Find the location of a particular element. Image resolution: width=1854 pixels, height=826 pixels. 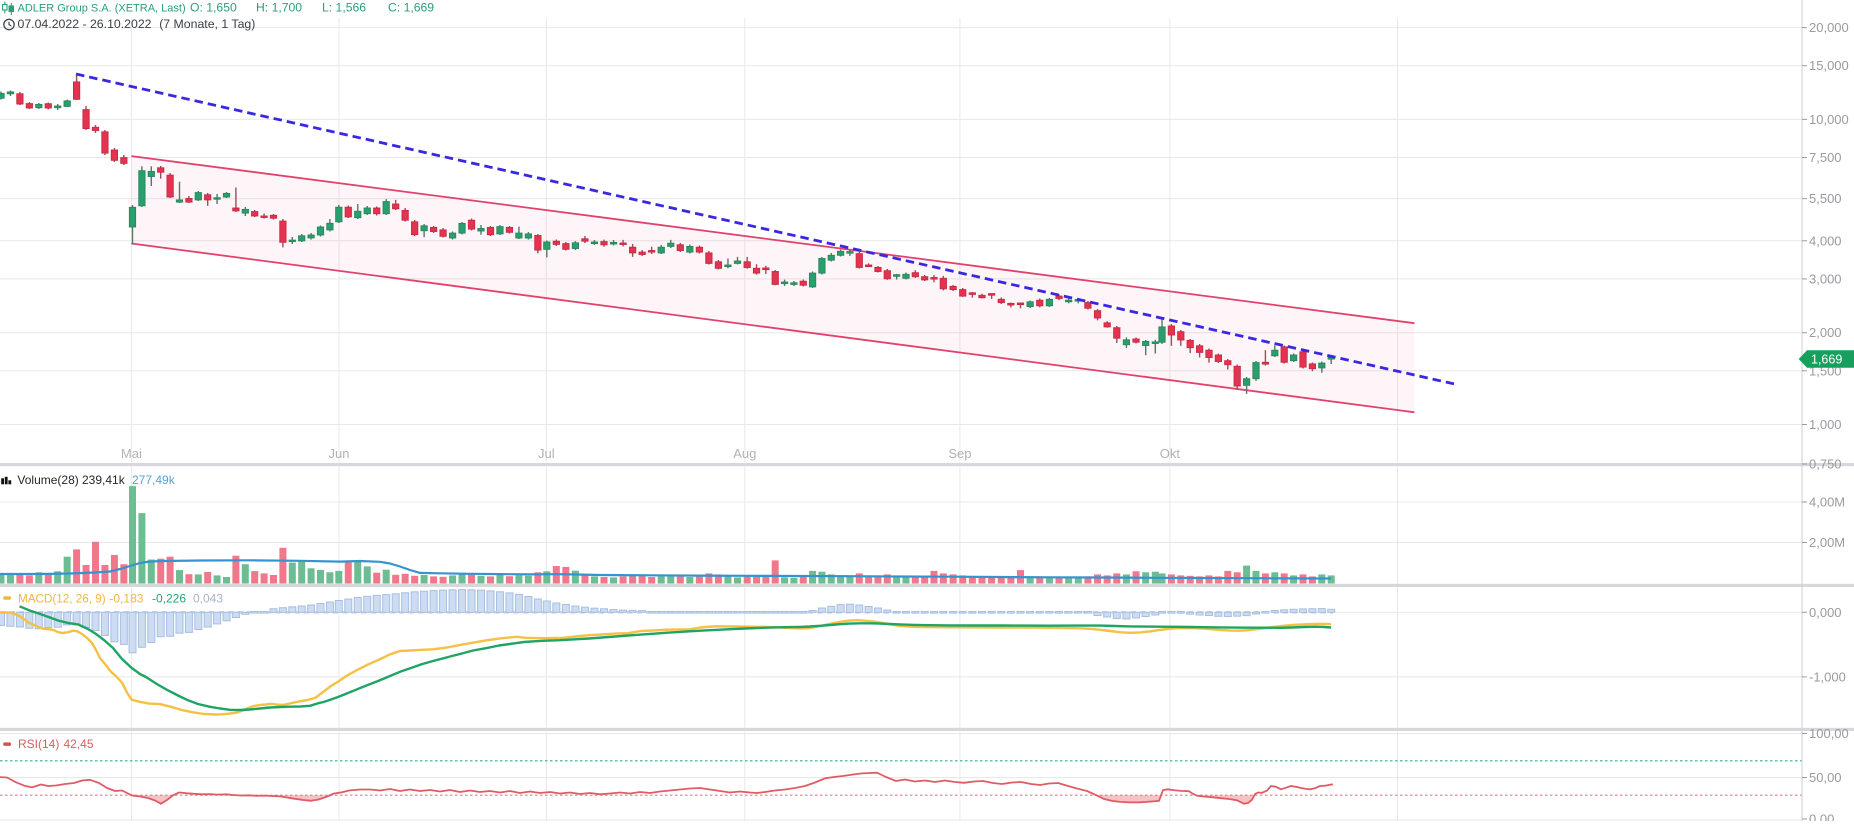

svg-text: 0,000 is located at coordinates (1825, 612).